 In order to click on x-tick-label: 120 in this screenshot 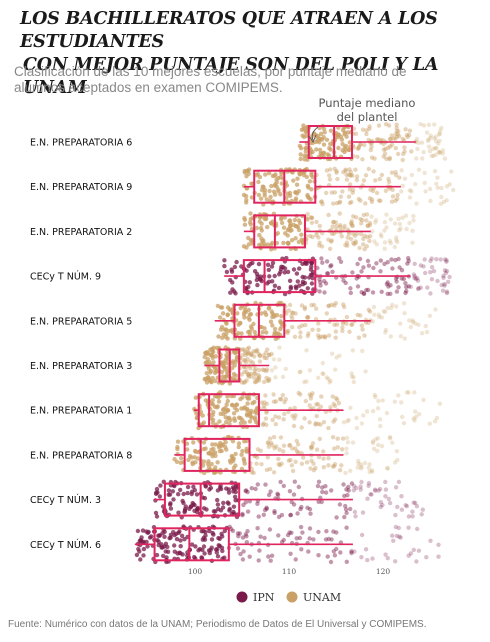, I will do `click(383, 571)`.